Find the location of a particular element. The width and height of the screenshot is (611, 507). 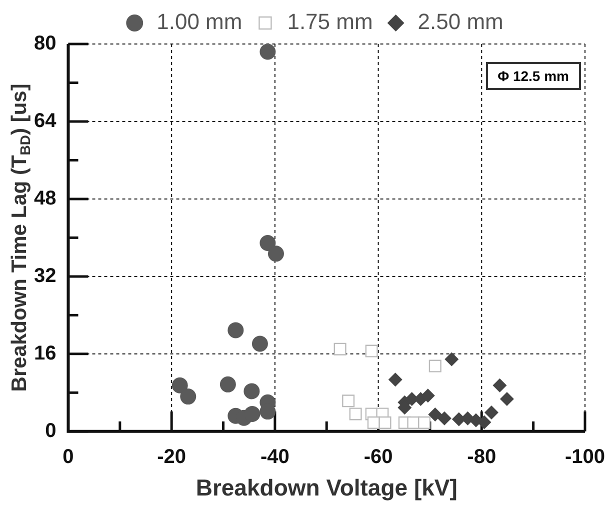

y-tick-label: 0 is located at coordinates (50, 431).